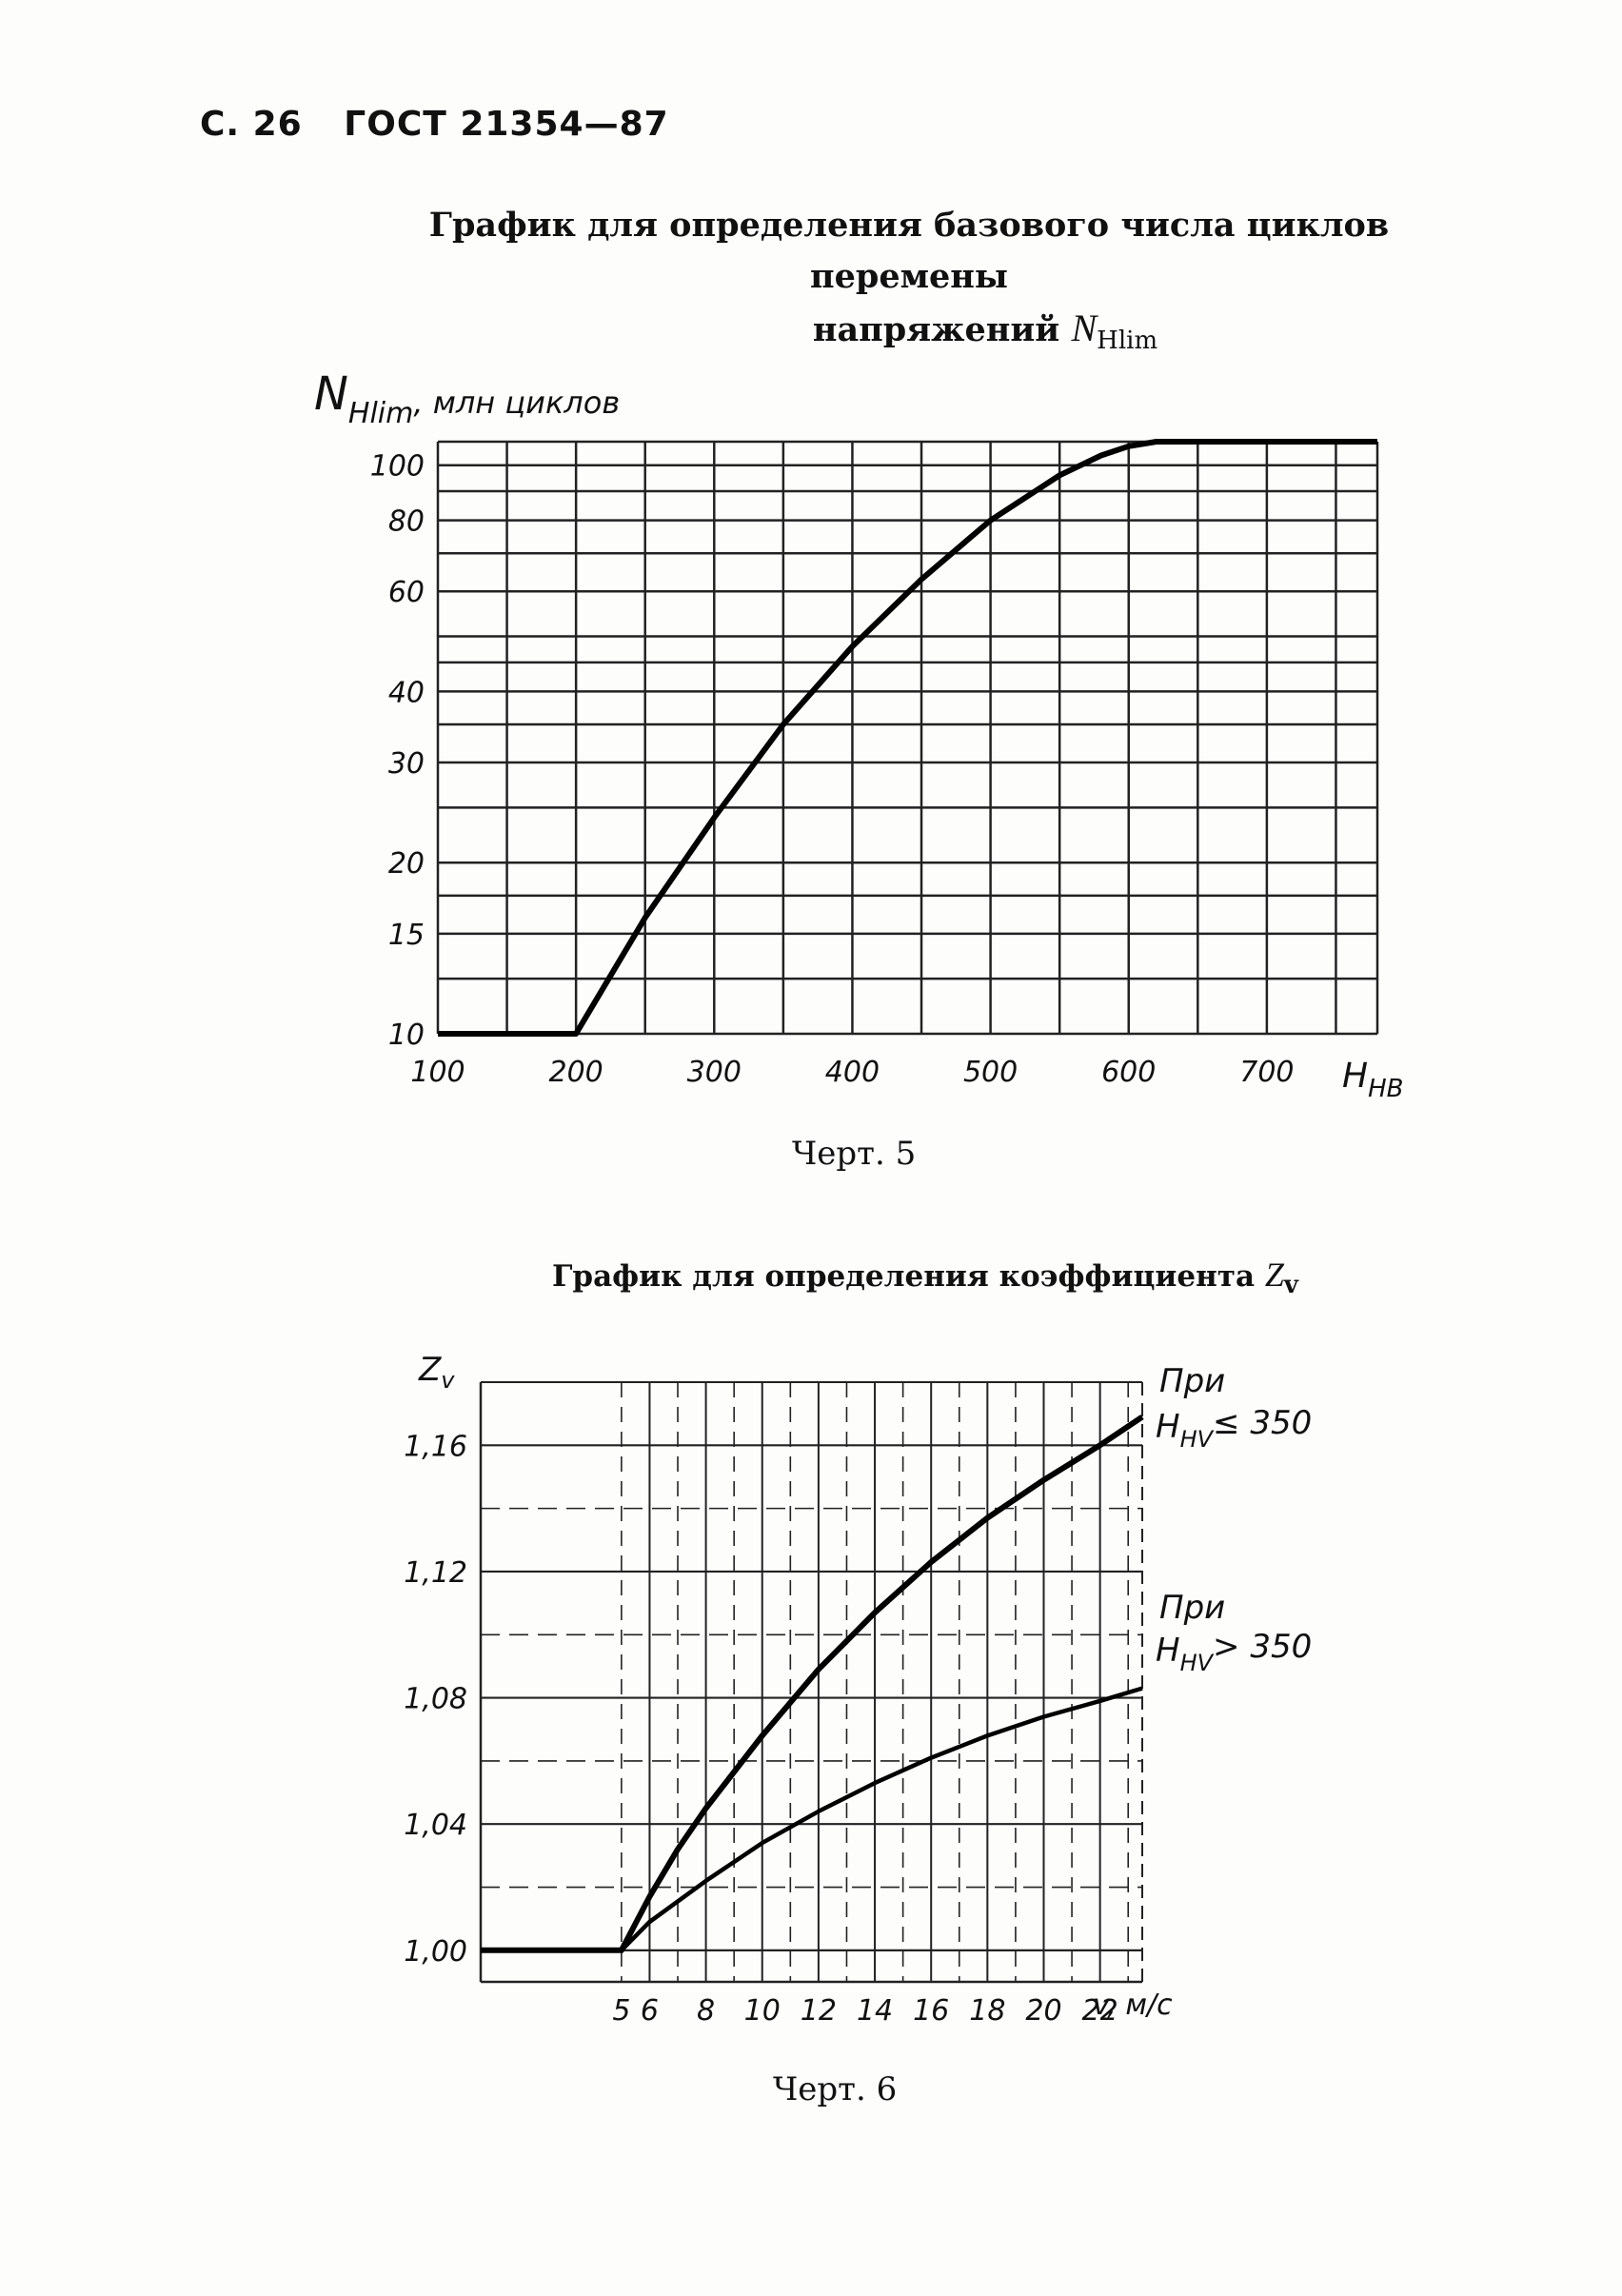 The image size is (1622, 2296). I want to click on chart2-xtick-6: 6, so click(650, 2011).